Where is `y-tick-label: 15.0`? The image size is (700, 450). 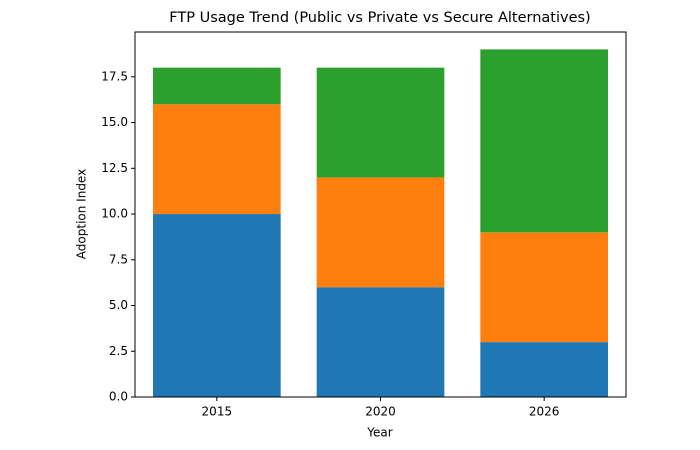
y-tick-label: 15.0 is located at coordinates (114, 122).